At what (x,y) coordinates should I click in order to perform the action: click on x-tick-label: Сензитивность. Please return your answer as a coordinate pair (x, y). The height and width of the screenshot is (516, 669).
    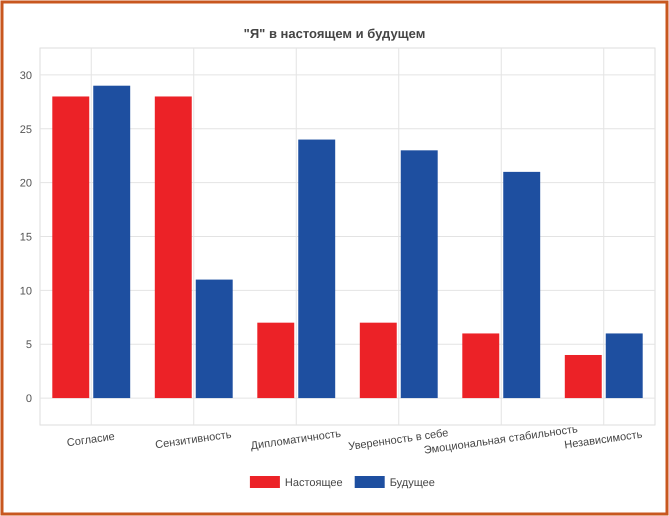
    Looking at the image, I should click on (193, 440).